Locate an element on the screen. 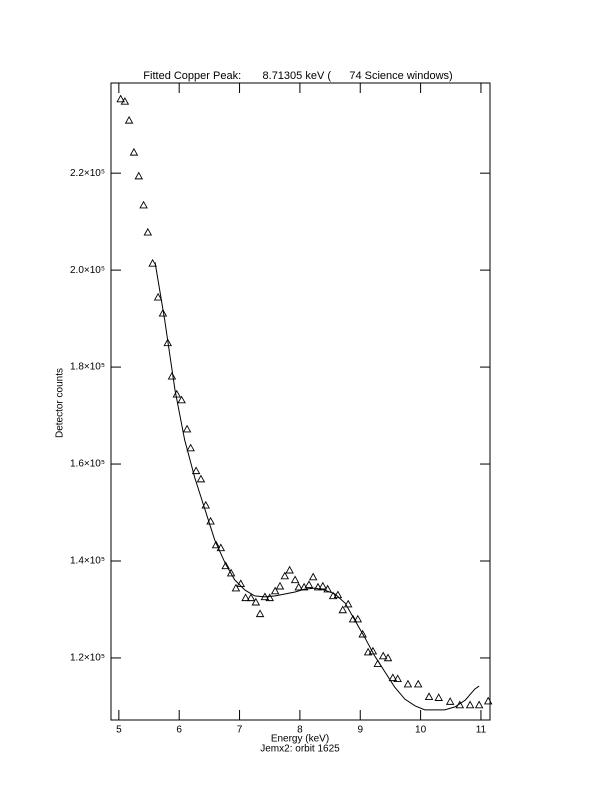 This screenshot has width=612, height=792. y-tick-label: 1.2×10⁵ is located at coordinates (87, 658).